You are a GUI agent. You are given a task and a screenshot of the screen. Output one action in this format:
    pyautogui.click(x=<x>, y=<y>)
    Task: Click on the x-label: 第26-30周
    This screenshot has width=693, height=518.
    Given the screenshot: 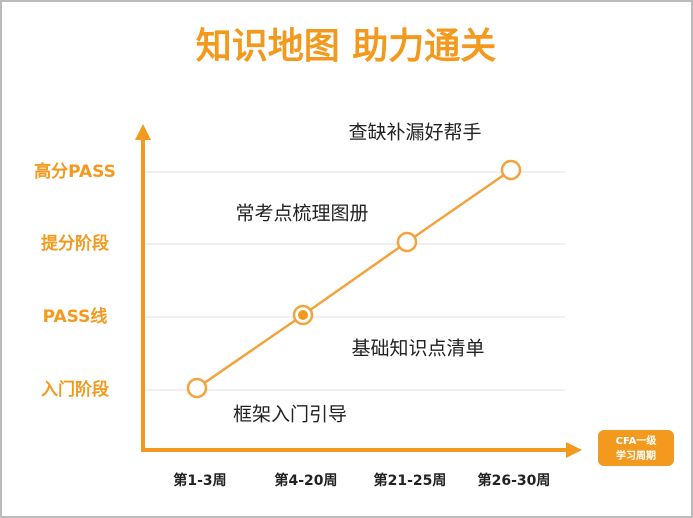 What is the action you would take?
    pyautogui.click(x=514, y=480)
    